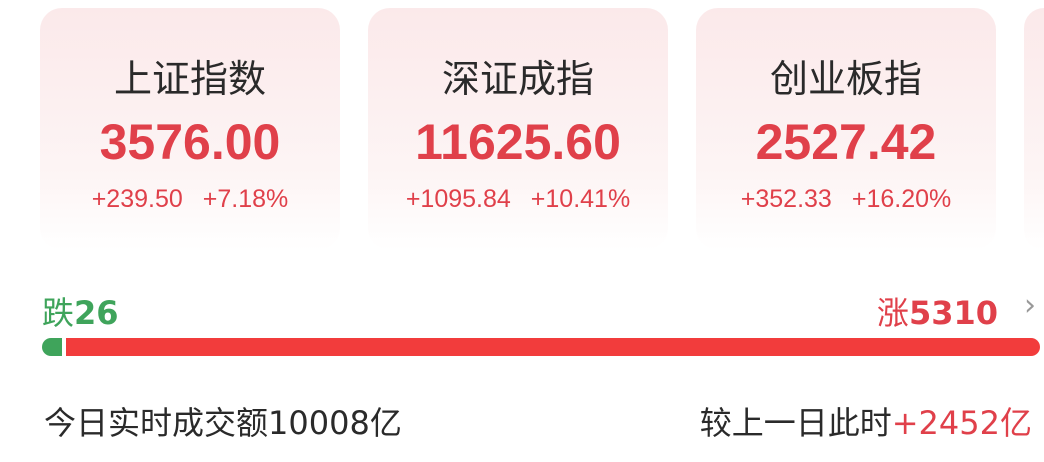  I want to click on index-pct: +10.41%, so click(580, 199).